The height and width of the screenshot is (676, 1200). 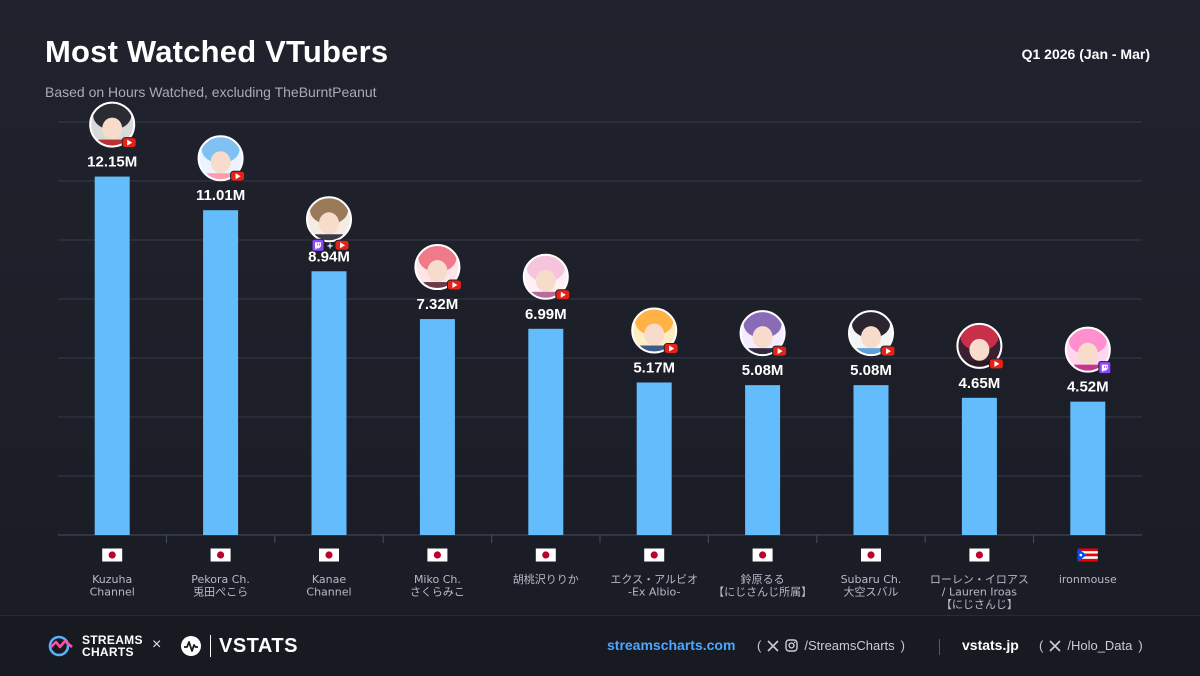 I want to click on streamscharts-logo-icon, so click(x=60, y=646).